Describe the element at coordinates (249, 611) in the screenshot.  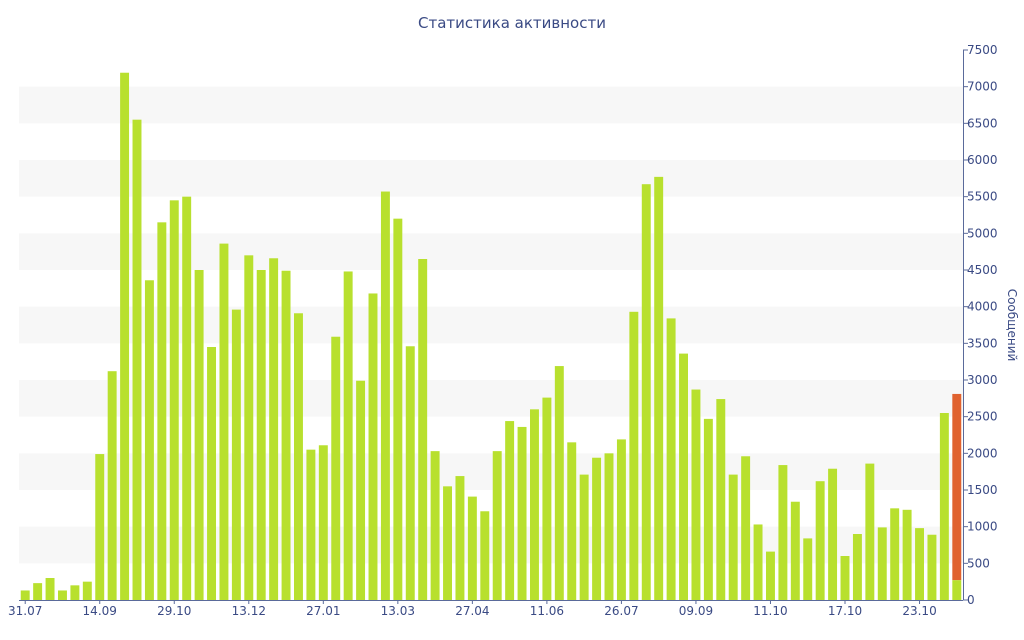
I see `x-tick-label: 13.12` at that location.